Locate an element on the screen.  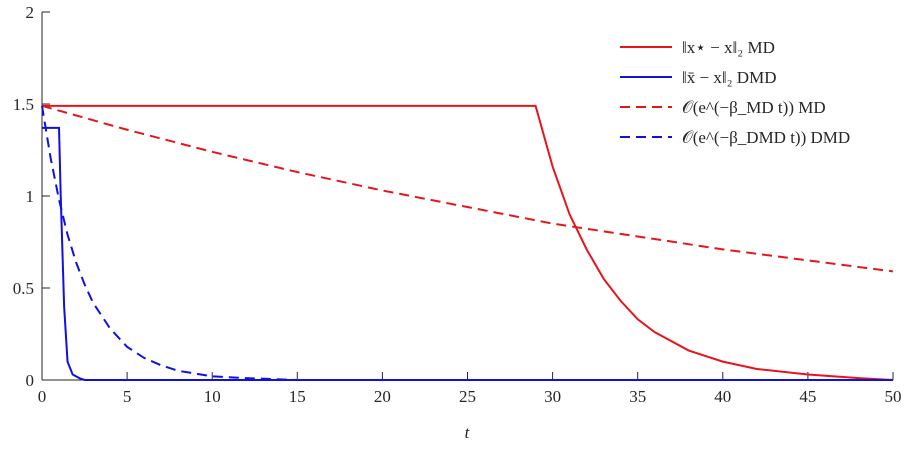
y-tick-label: 0.5 is located at coordinates (23, 288).